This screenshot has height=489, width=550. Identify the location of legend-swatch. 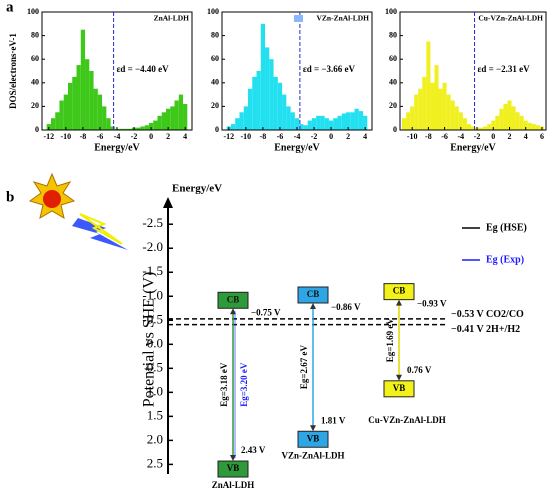
(298, 18).